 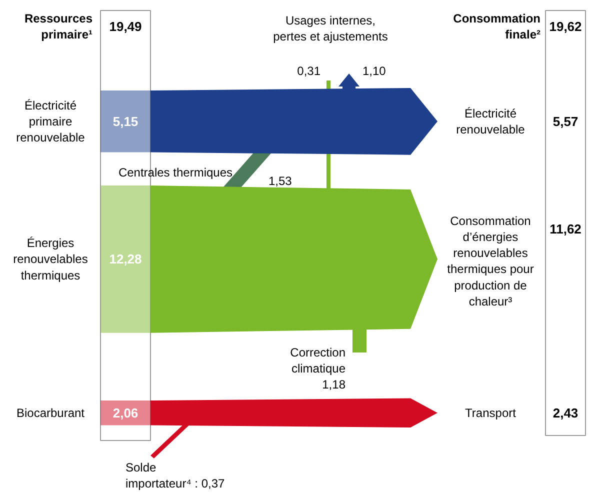 I want to click on text: 0,31, so click(x=309, y=71).